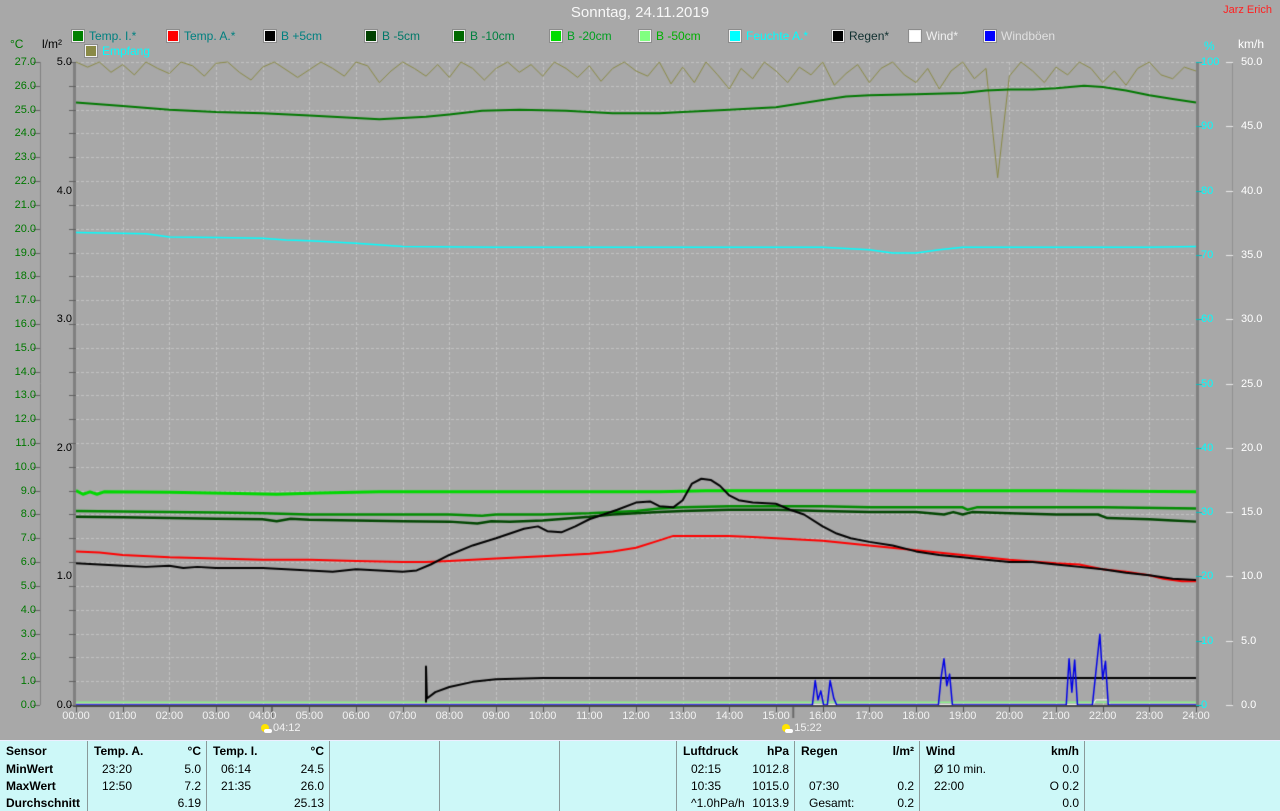  I want to click on stats-cell-time: 23:20, so click(117, 768).